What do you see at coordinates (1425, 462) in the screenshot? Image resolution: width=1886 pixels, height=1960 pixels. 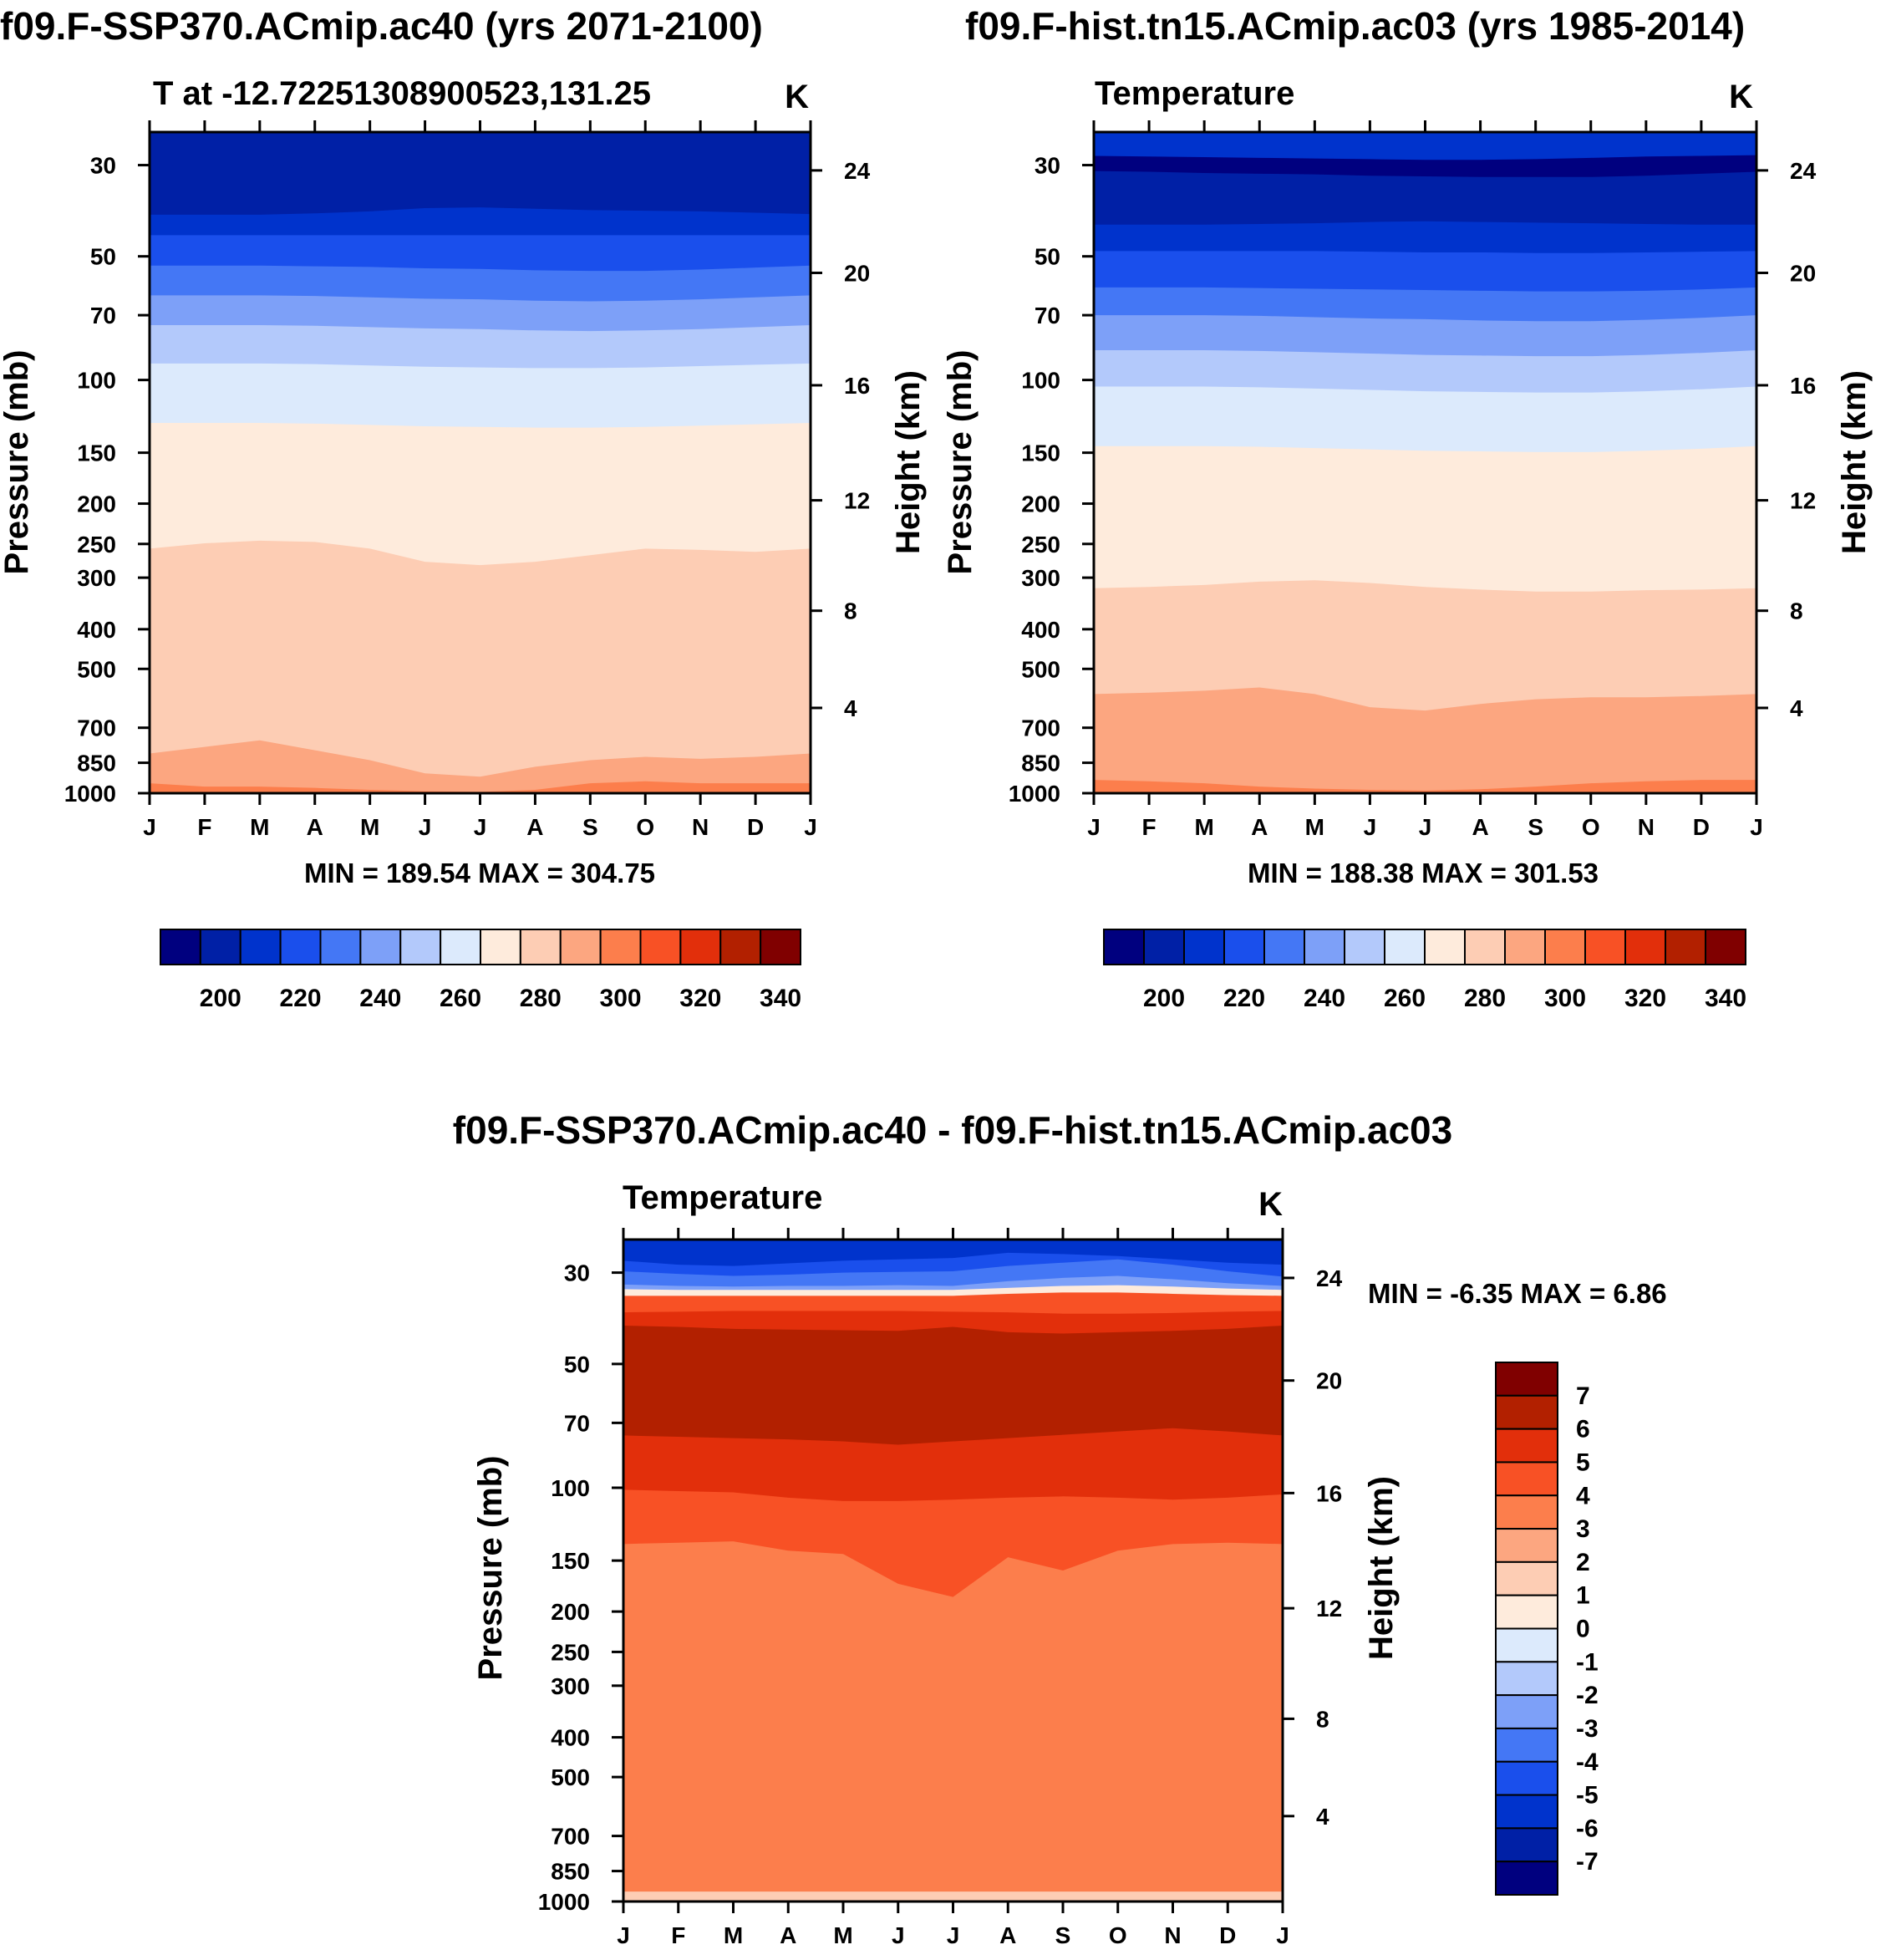 I see `contour-fill-top-right` at bounding box center [1425, 462].